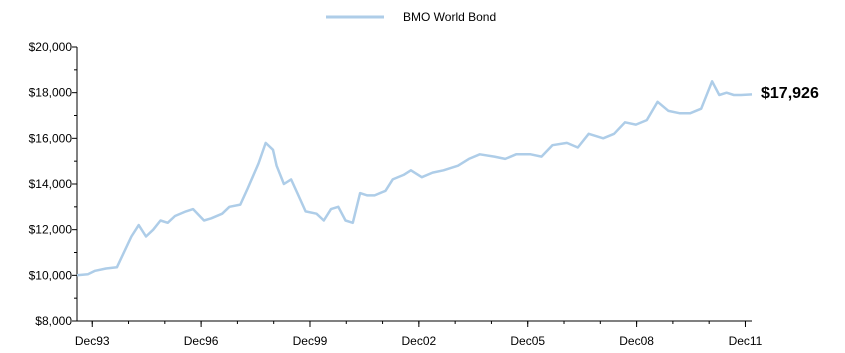 Image resolution: width=845 pixels, height=353 pixels. What do you see at coordinates (527, 341) in the screenshot?
I see `x-tick-label: Dec05` at bounding box center [527, 341].